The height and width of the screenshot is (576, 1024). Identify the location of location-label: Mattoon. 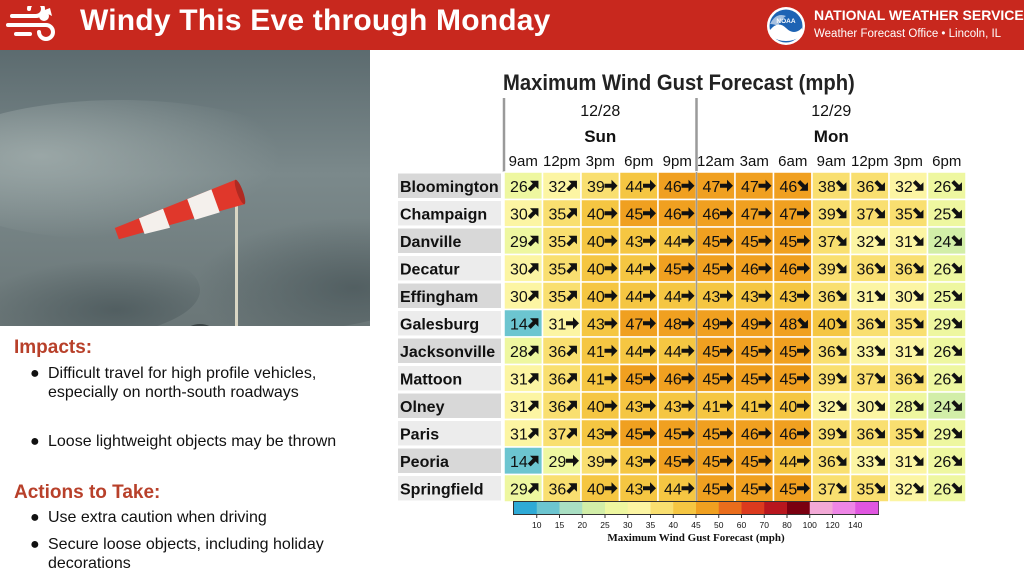
(431, 379).